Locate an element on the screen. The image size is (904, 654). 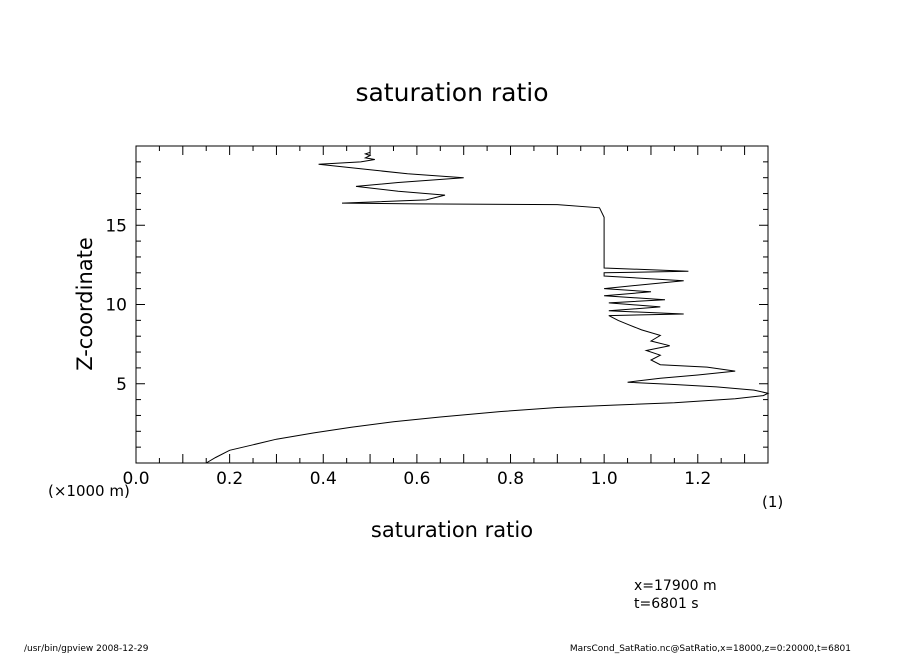
x-tick-label: 0.6 is located at coordinates (416, 479).